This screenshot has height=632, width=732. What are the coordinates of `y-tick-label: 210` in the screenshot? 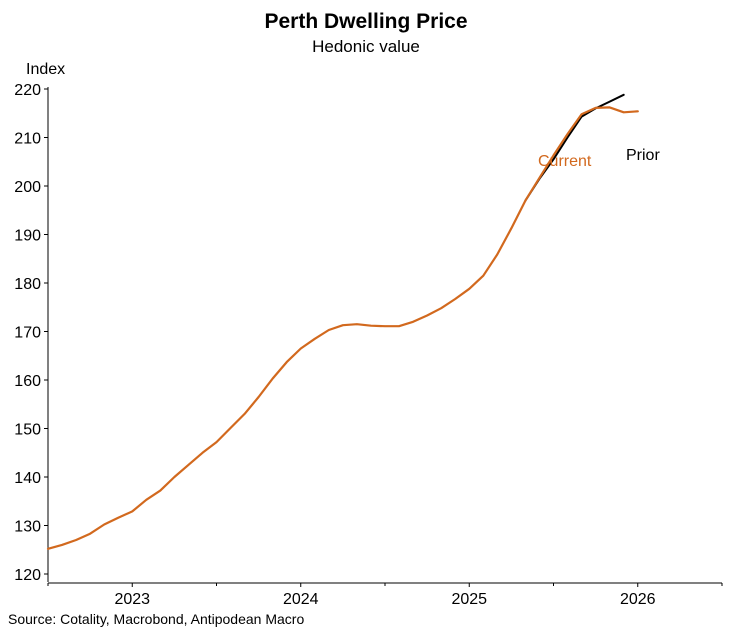 It's located at (27, 139).